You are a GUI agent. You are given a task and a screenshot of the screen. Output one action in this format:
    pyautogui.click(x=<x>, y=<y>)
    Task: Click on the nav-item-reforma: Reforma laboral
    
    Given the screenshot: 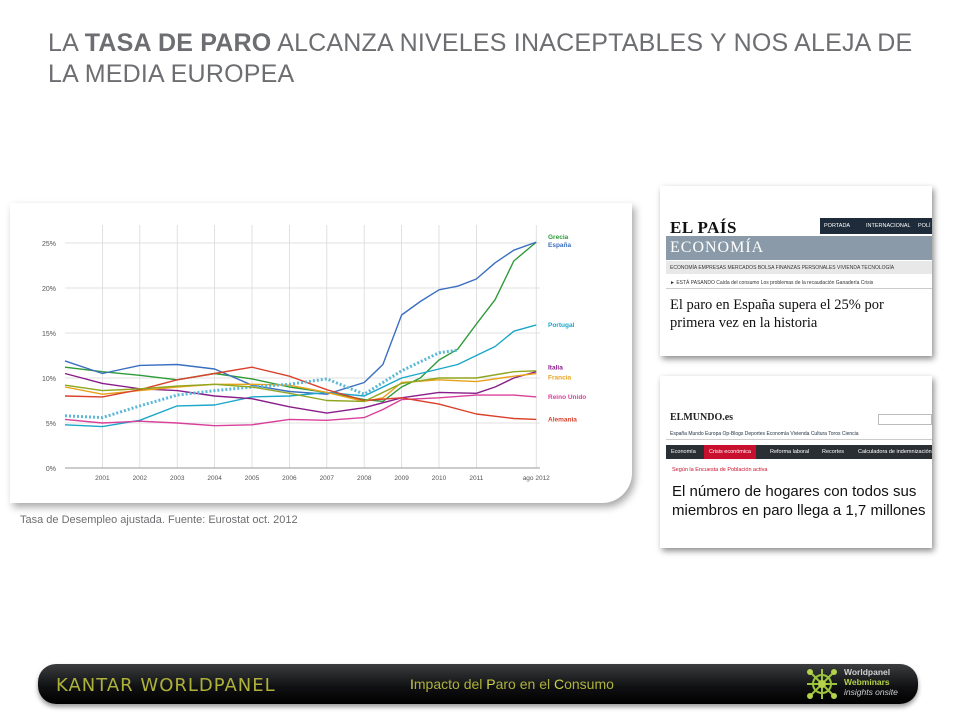 What is the action you would take?
    pyautogui.click(x=790, y=452)
    